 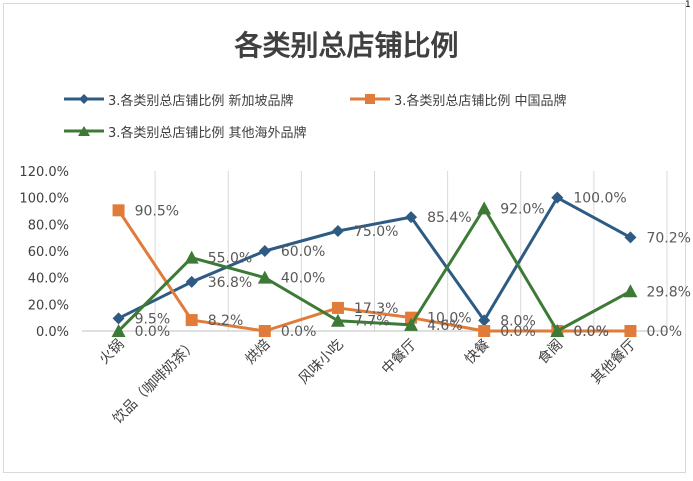 What do you see at coordinates (370, 99) in the screenshot?
I see `legend-marker-square-icon` at bounding box center [370, 99].